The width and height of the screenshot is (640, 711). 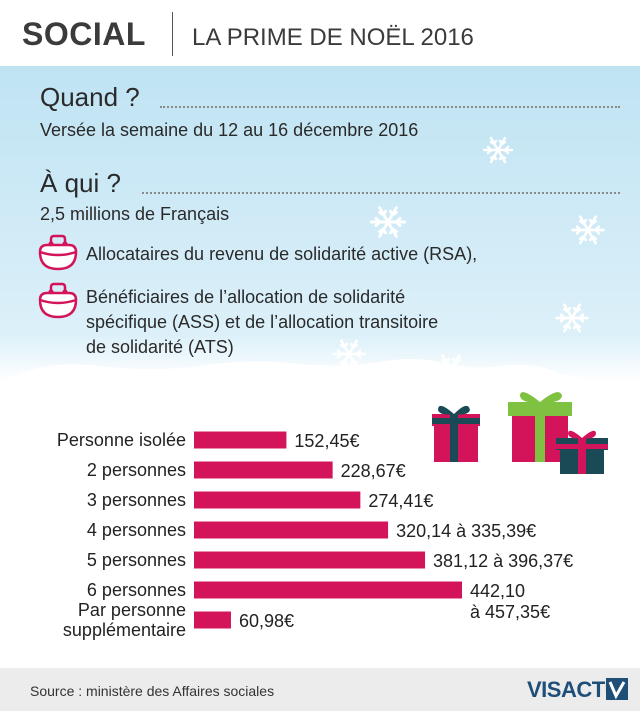 I want to click on value-label: 381,12 à 396,37€, so click(x=503, y=561).